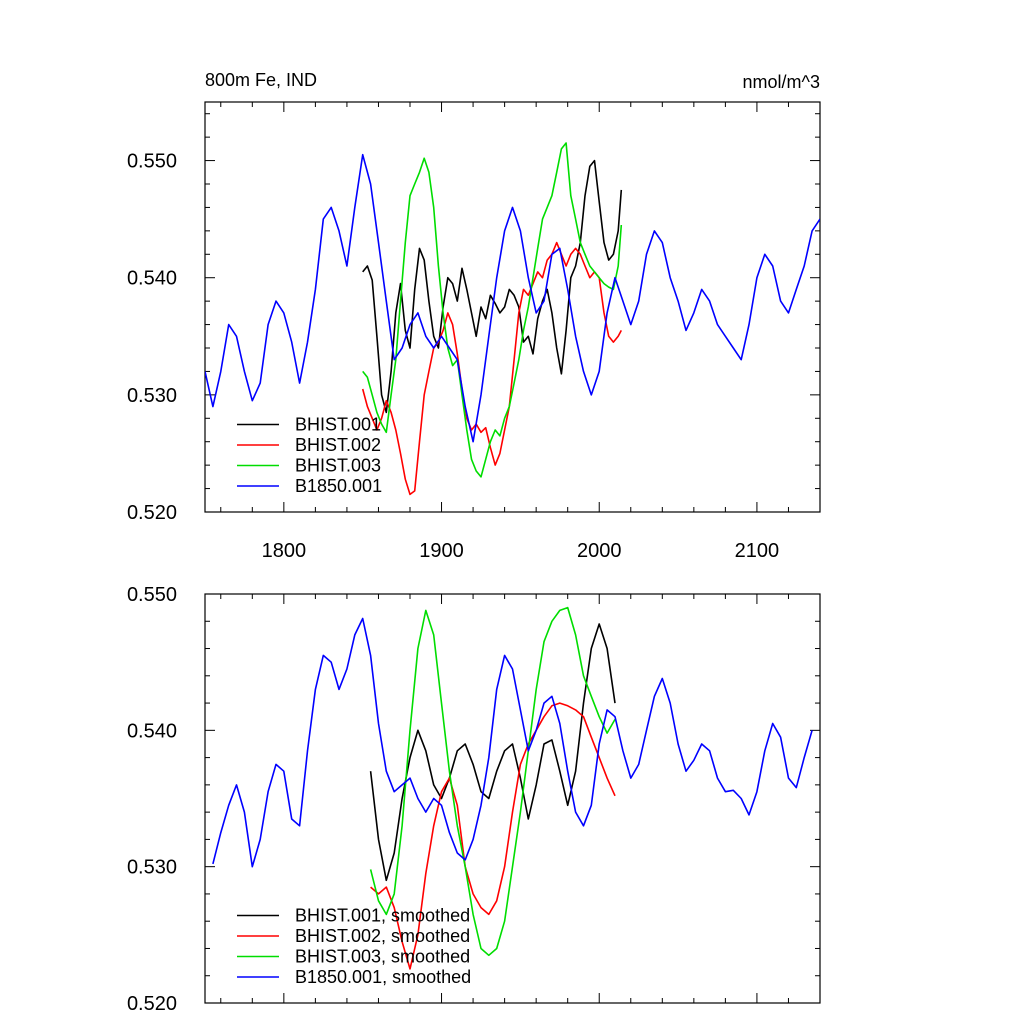 The image size is (1024, 1029). I want to click on bottom-y-tick-label: 0.550, so click(152, 595).